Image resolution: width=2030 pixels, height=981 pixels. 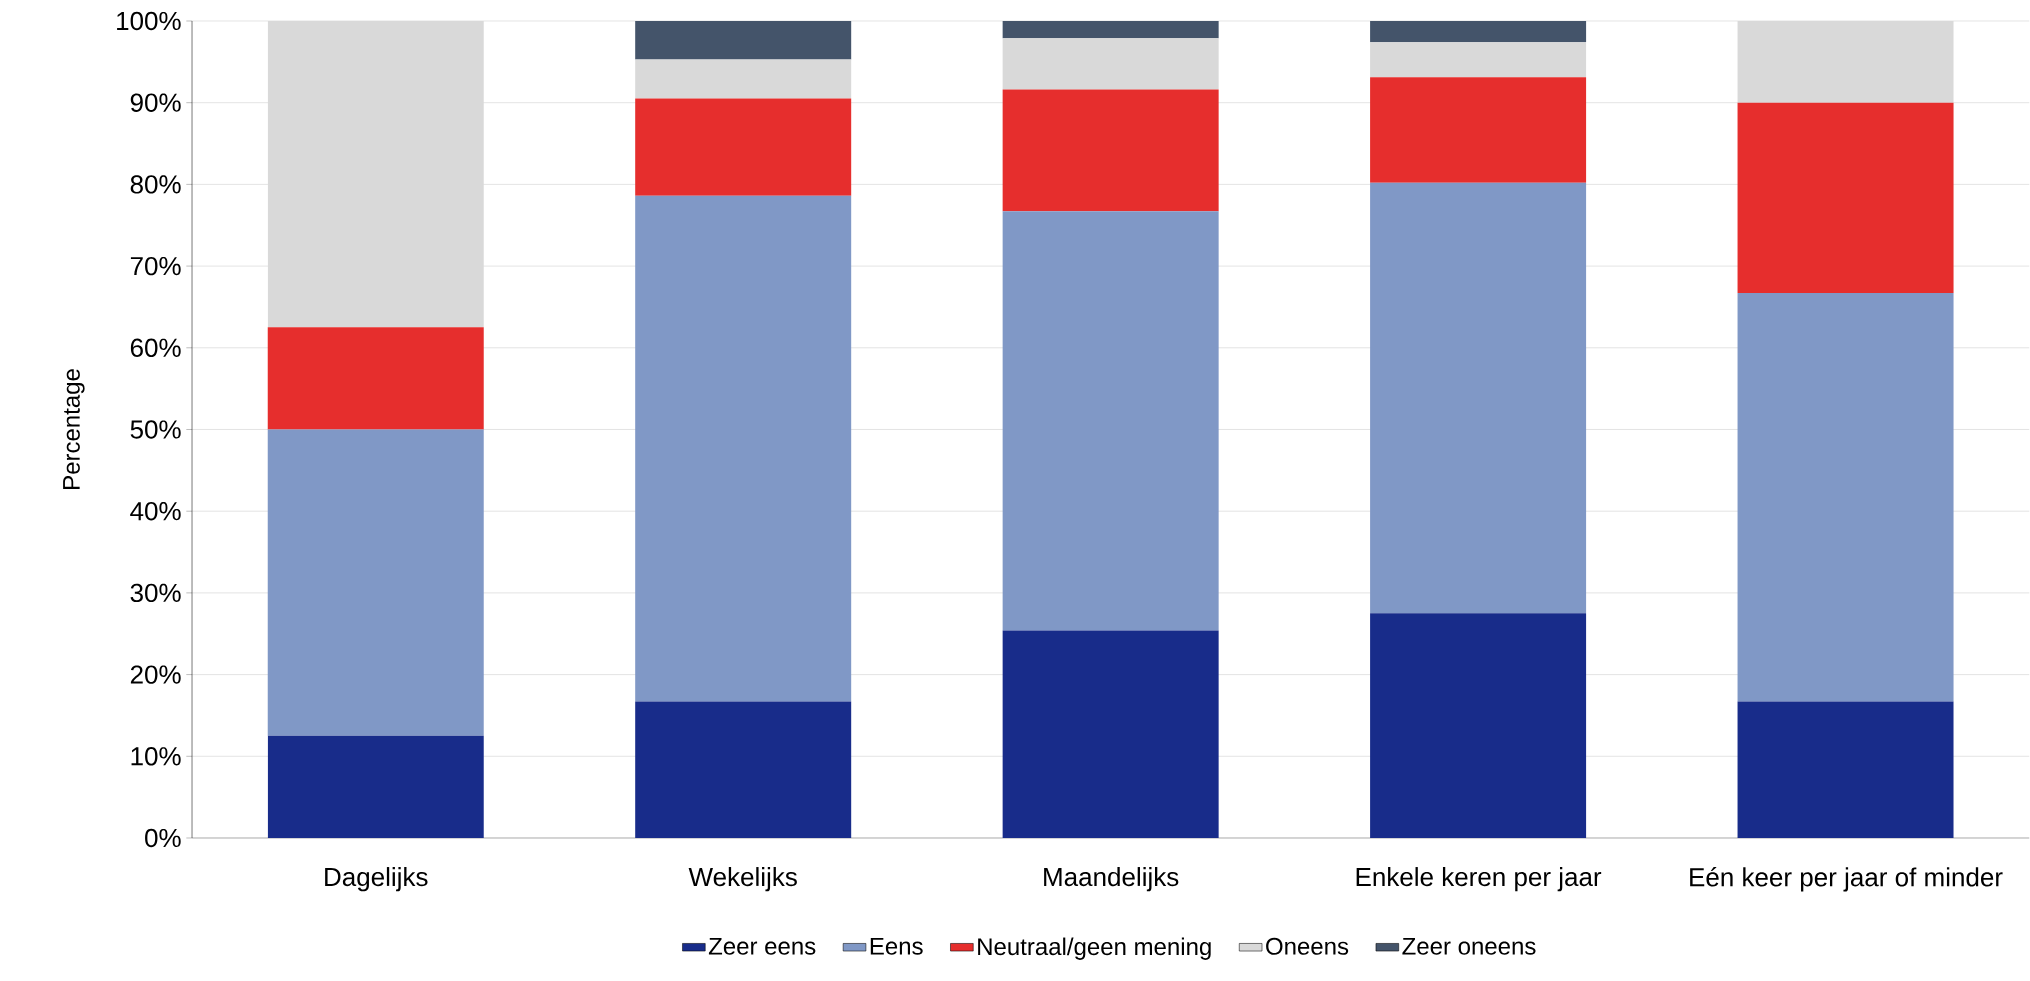 What do you see at coordinates (155, 674) in the screenshot?
I see `y-tick-label: 20%` at bounding box center [155, 674].